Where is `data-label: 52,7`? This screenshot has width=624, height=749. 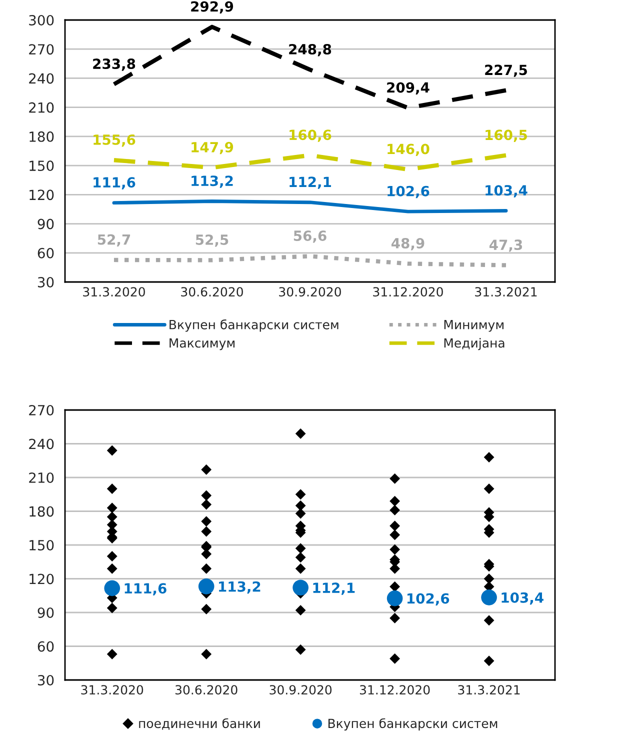 data-label: 52,7 is located at coordinates (114, 240).